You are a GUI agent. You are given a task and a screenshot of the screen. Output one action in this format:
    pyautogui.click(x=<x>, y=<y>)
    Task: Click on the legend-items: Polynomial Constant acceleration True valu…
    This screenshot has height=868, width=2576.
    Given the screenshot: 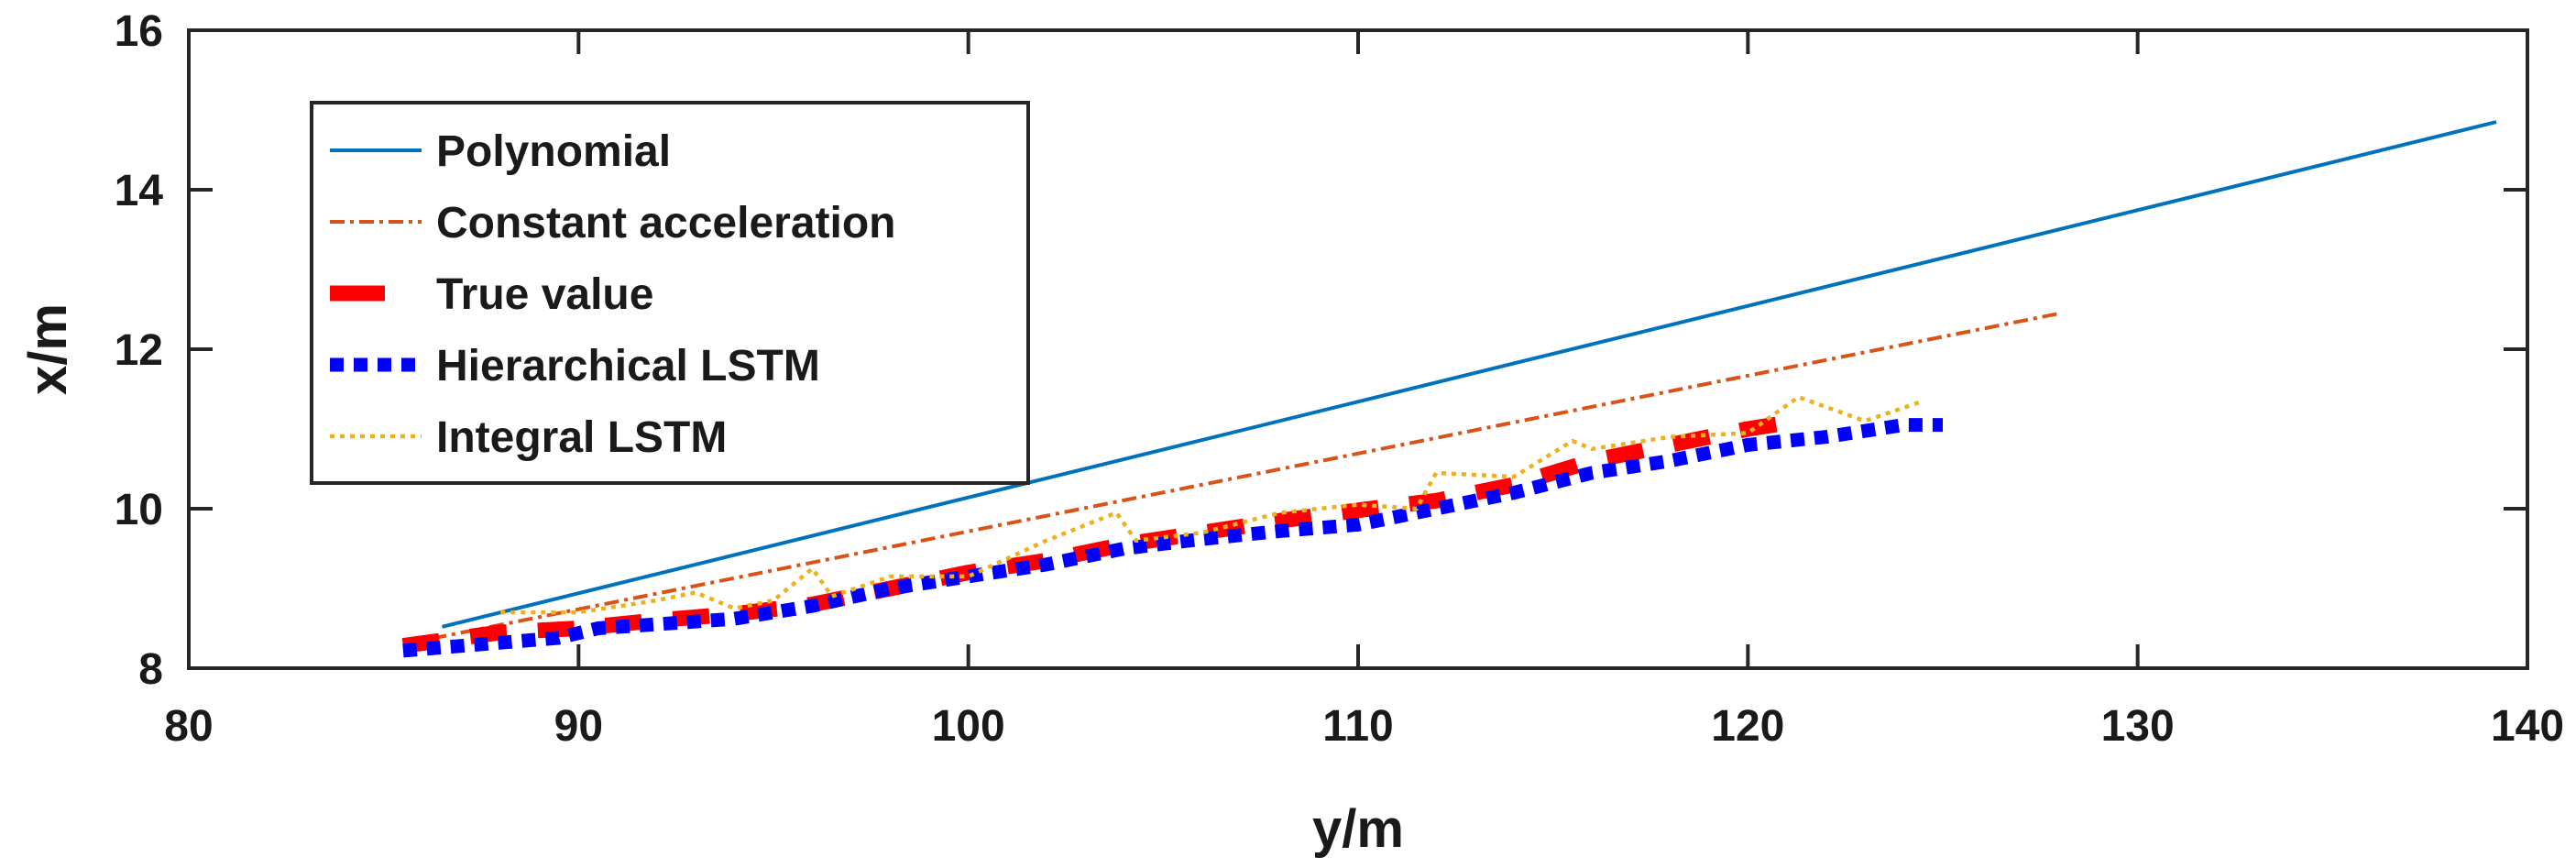 What is the action you would take?
    pyautogui.click(x=612, y=295)
    